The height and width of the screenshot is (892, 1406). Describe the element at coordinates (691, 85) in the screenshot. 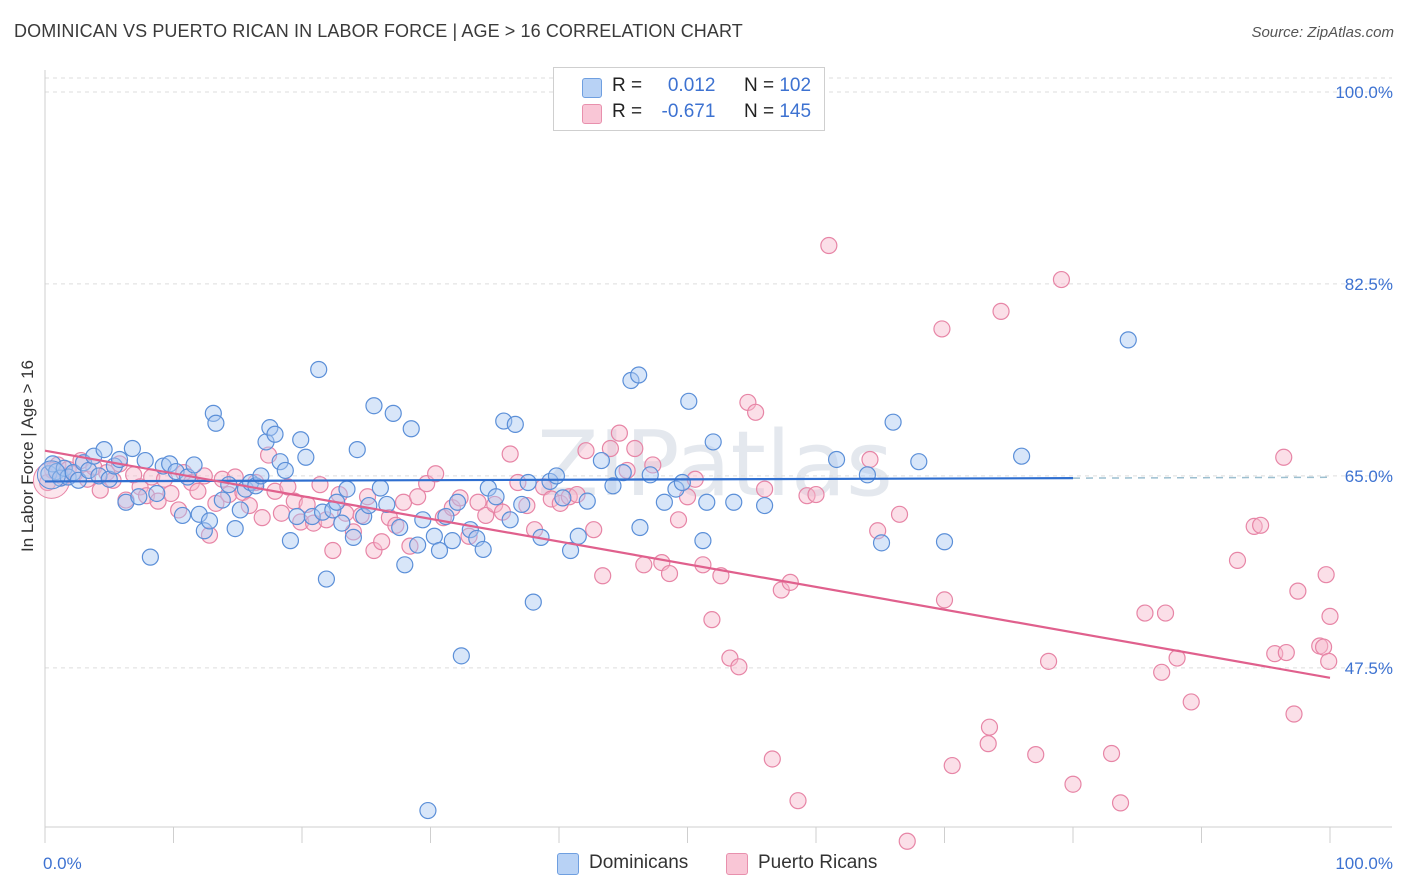

I see `legend-r-value-dominicans: 0.012` at that location.